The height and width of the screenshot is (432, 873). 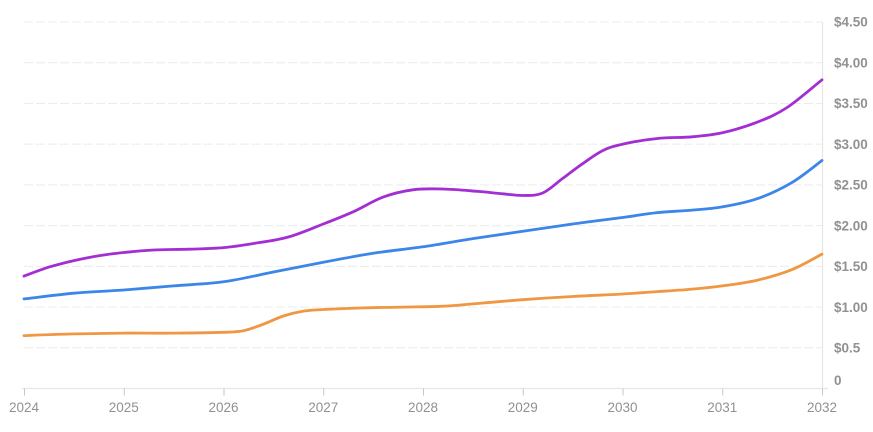 What do you see at coordinates (323, 407) in the screenshot?
I see `x-axis-label: 2027` at bounding box center [323, 407].